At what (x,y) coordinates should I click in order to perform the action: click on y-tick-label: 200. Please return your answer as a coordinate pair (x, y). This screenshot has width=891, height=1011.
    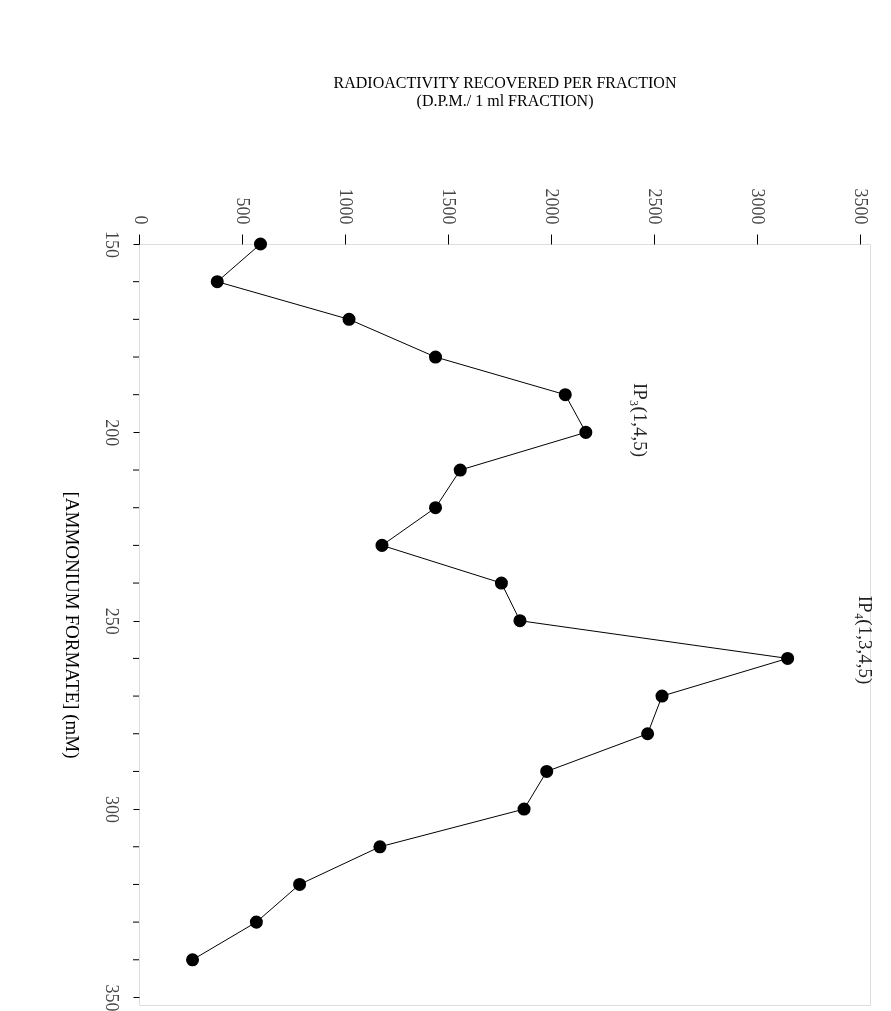
    Looking at the image, I should click on (111, 433).